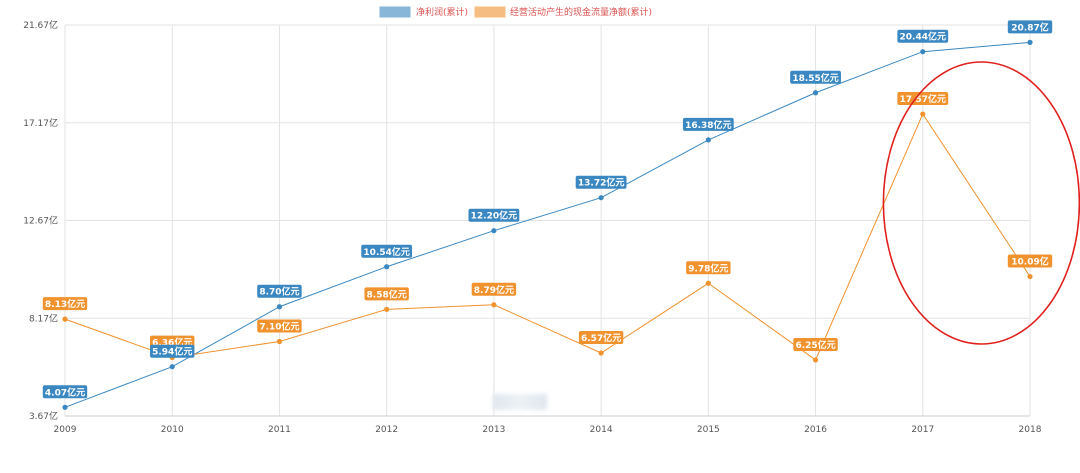 Image resolution: width=1080 pixels, height=473 pixels. Describe the element at coordinates (40, 25) in the screenshot. I see `y-tick-label: 21.67亿` at that location.